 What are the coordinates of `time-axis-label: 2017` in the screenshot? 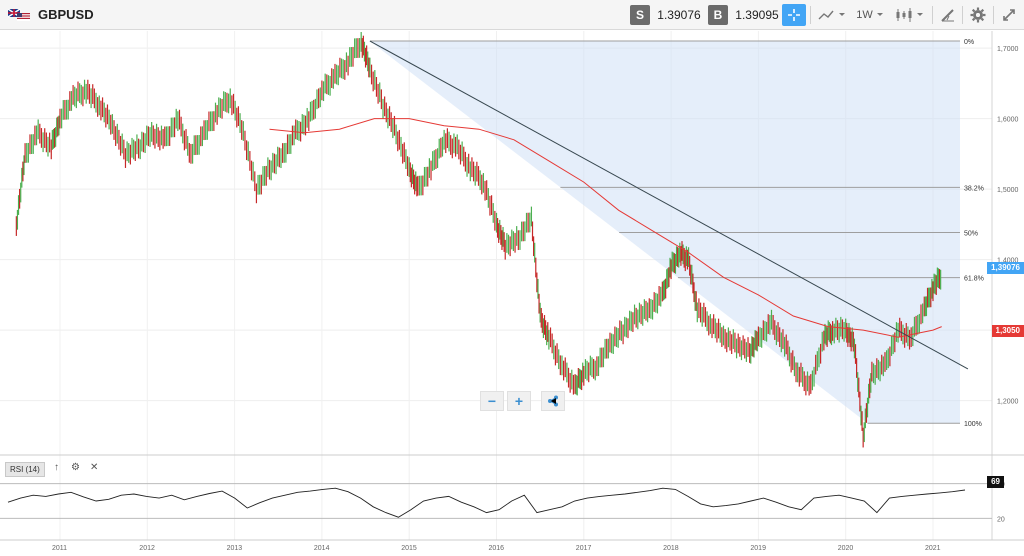 It's located at (584, 548).